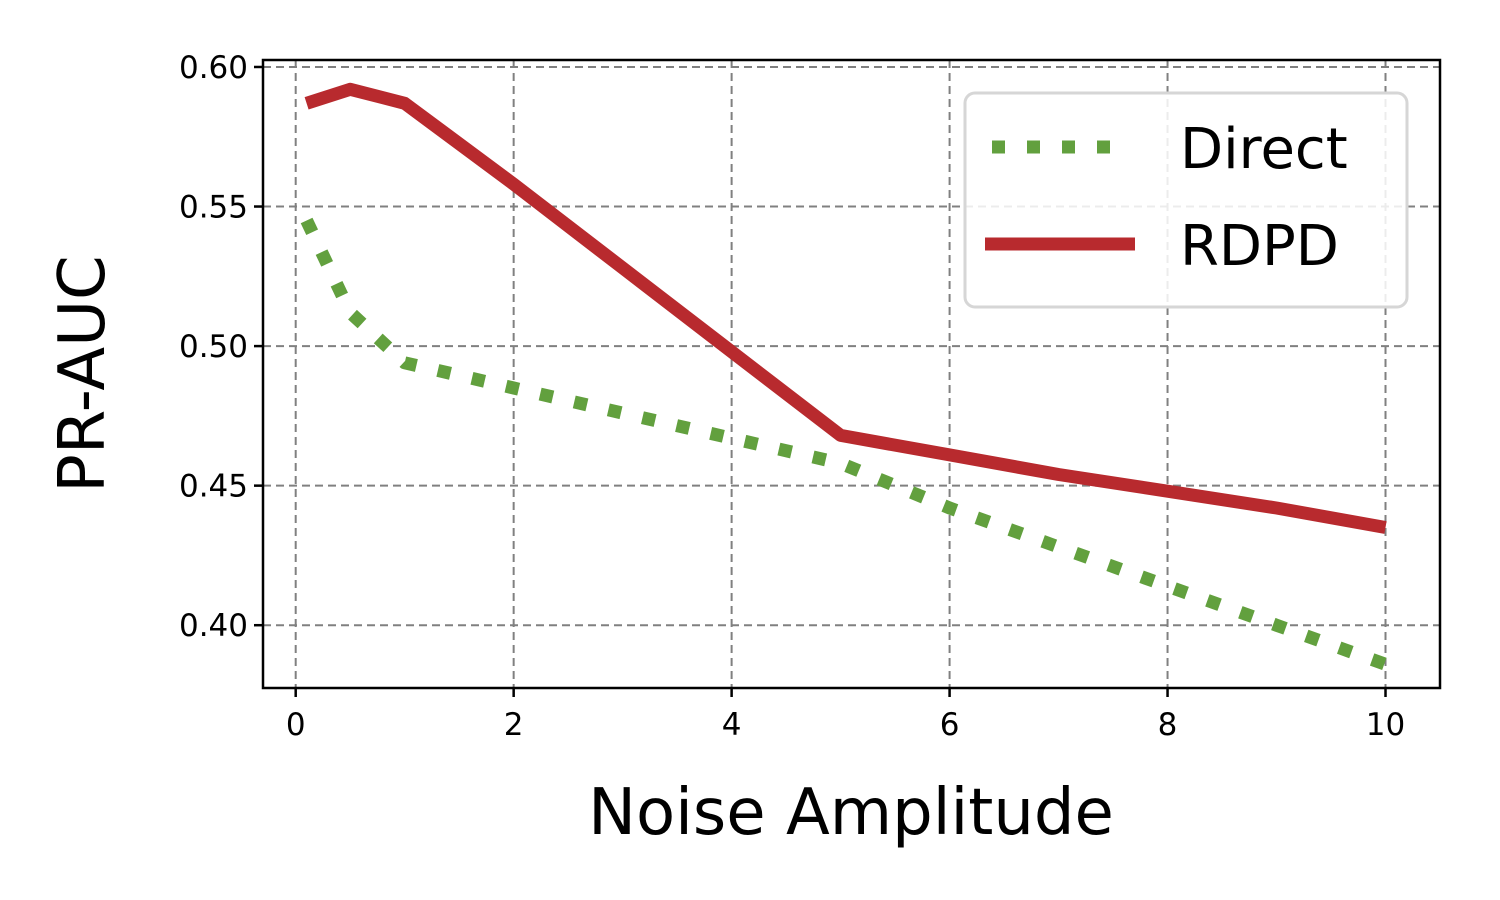 The image size is (1500, 900). Describe the element at coordinates (514, 725) in the screenshot. I see `x-tick-label: 2` at that location.